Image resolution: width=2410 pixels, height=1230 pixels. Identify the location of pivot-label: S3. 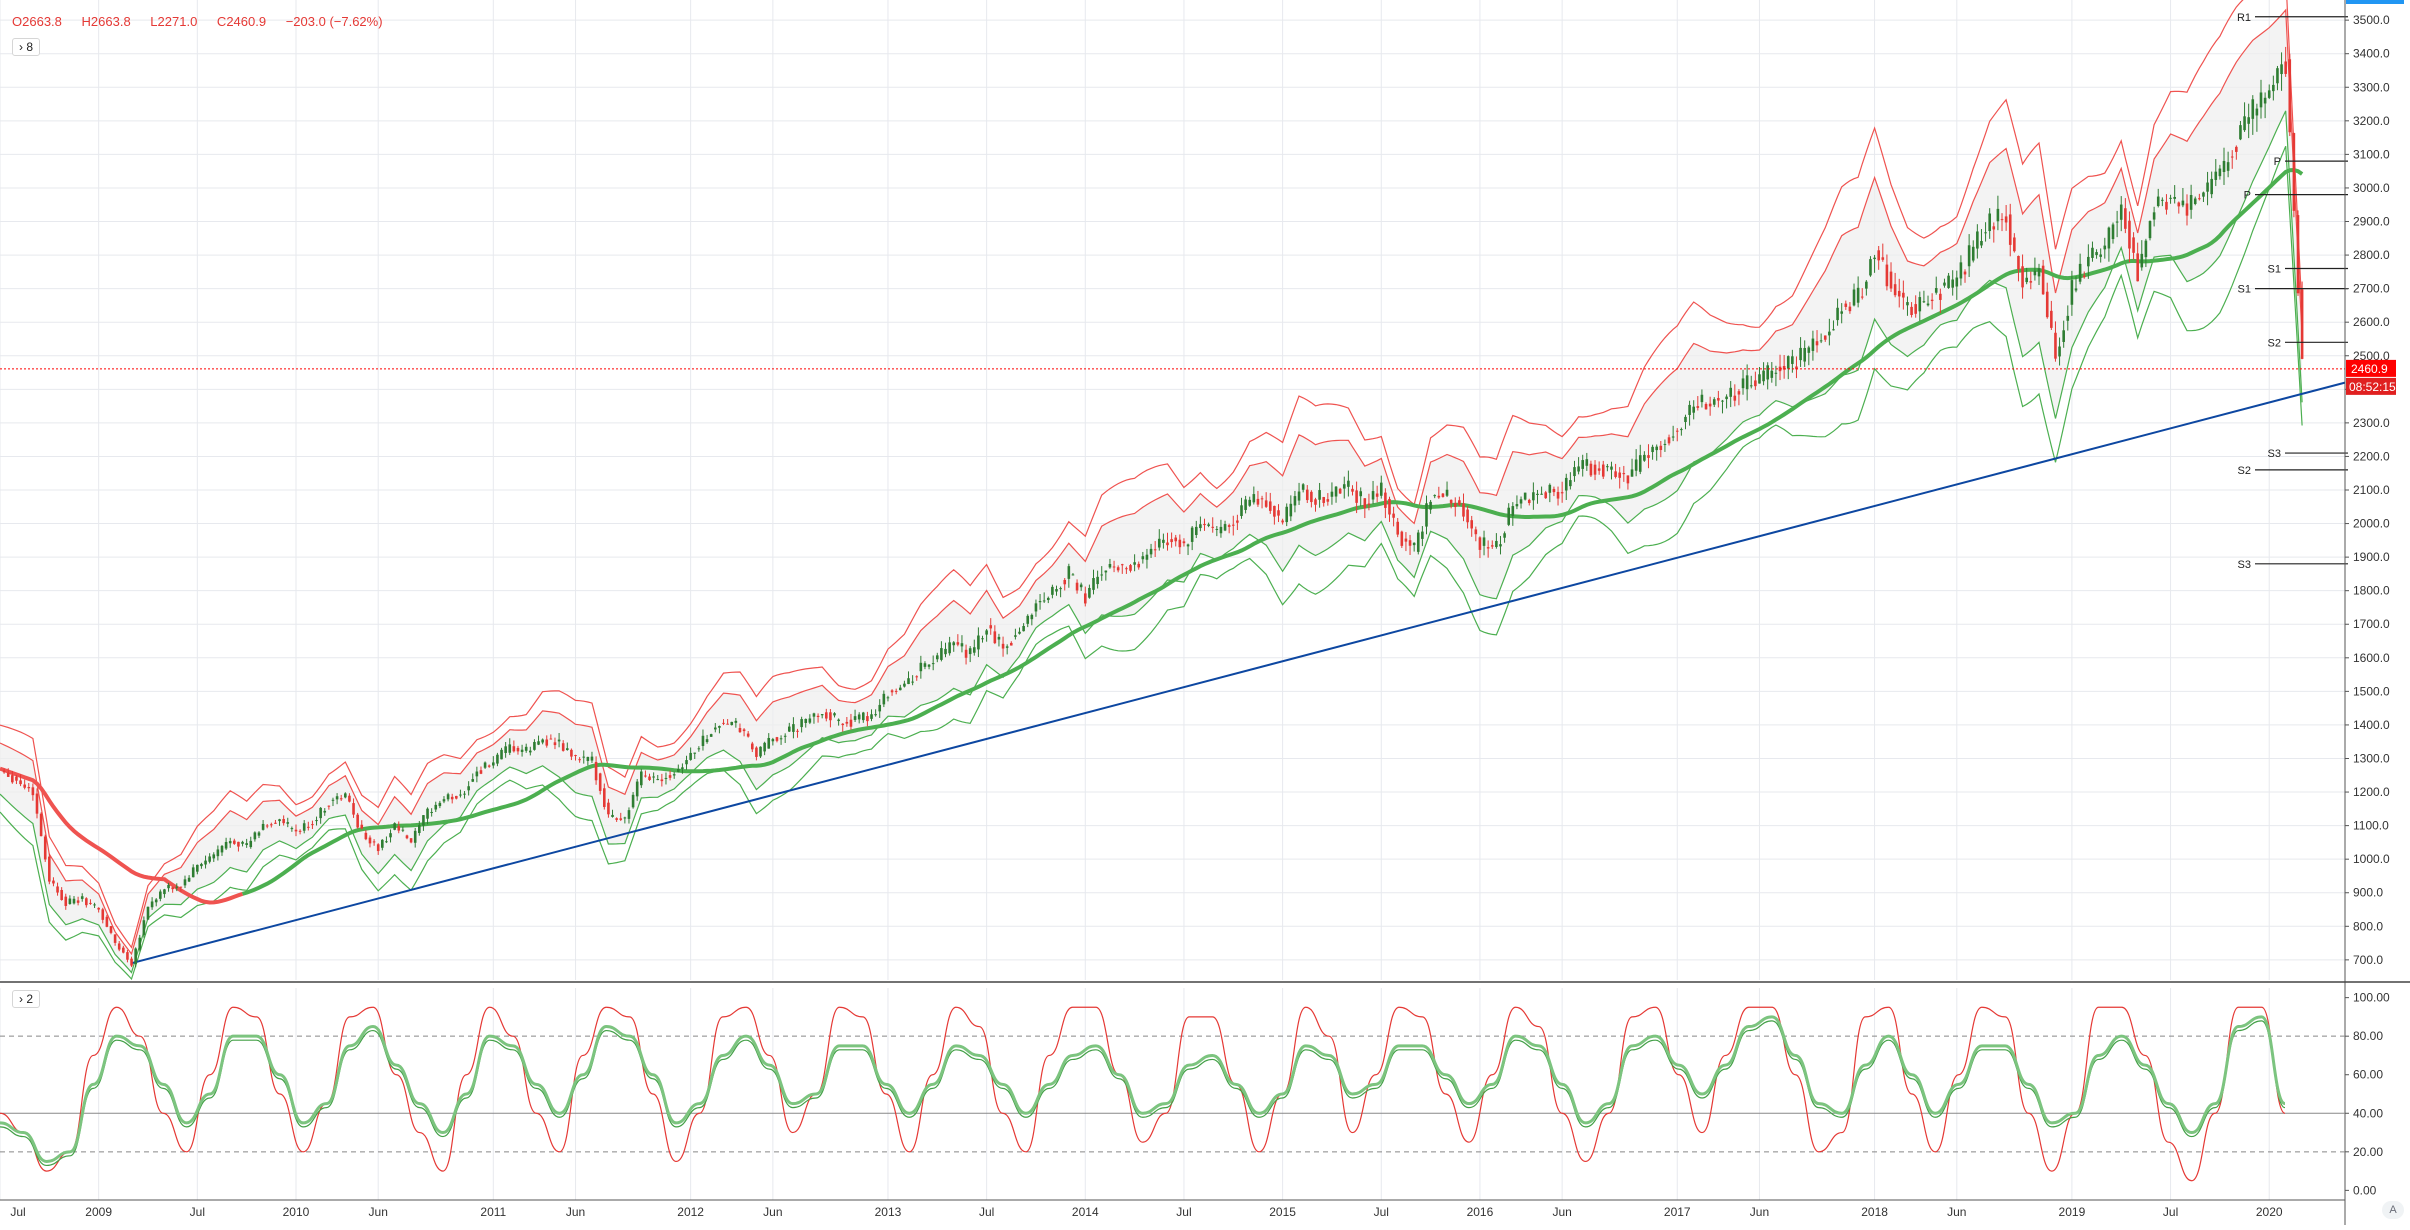
(2244, 565).